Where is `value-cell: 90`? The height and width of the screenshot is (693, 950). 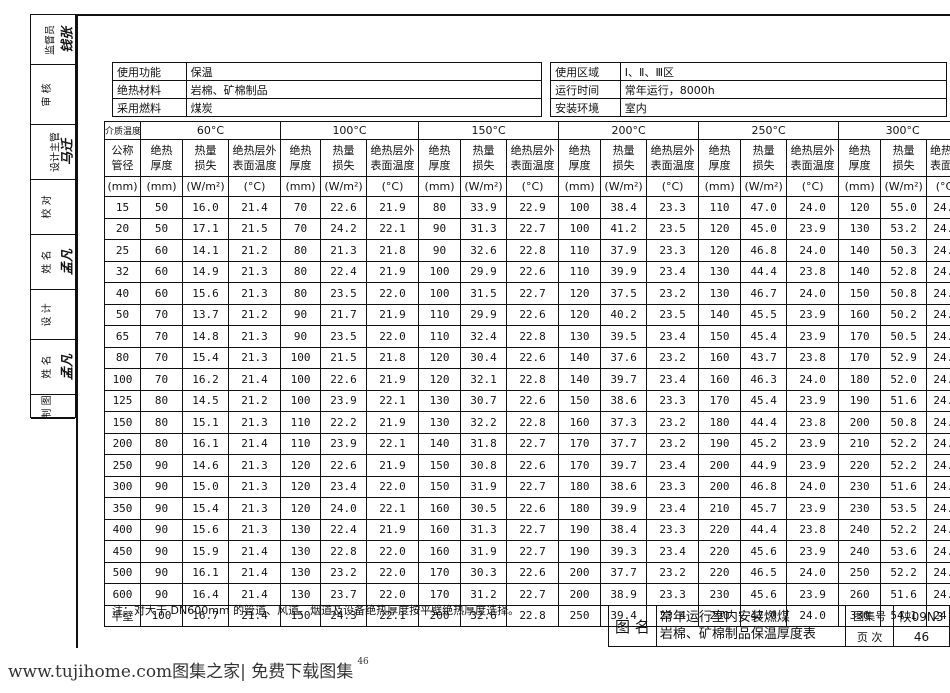 value-cell: 90 is located at coordinates (161, 572).